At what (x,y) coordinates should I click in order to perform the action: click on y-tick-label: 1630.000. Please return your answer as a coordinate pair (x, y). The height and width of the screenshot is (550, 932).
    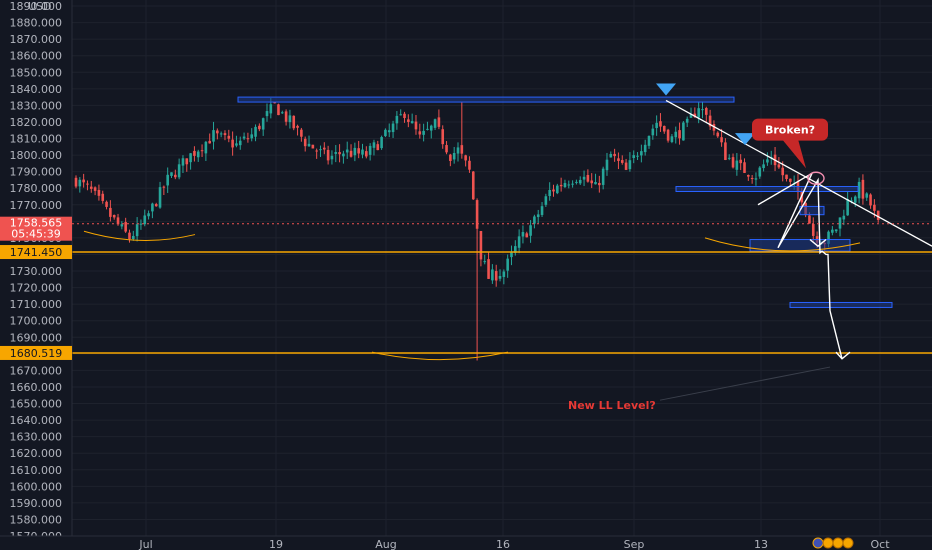
    Looking at the image, I should click on (36, 437).